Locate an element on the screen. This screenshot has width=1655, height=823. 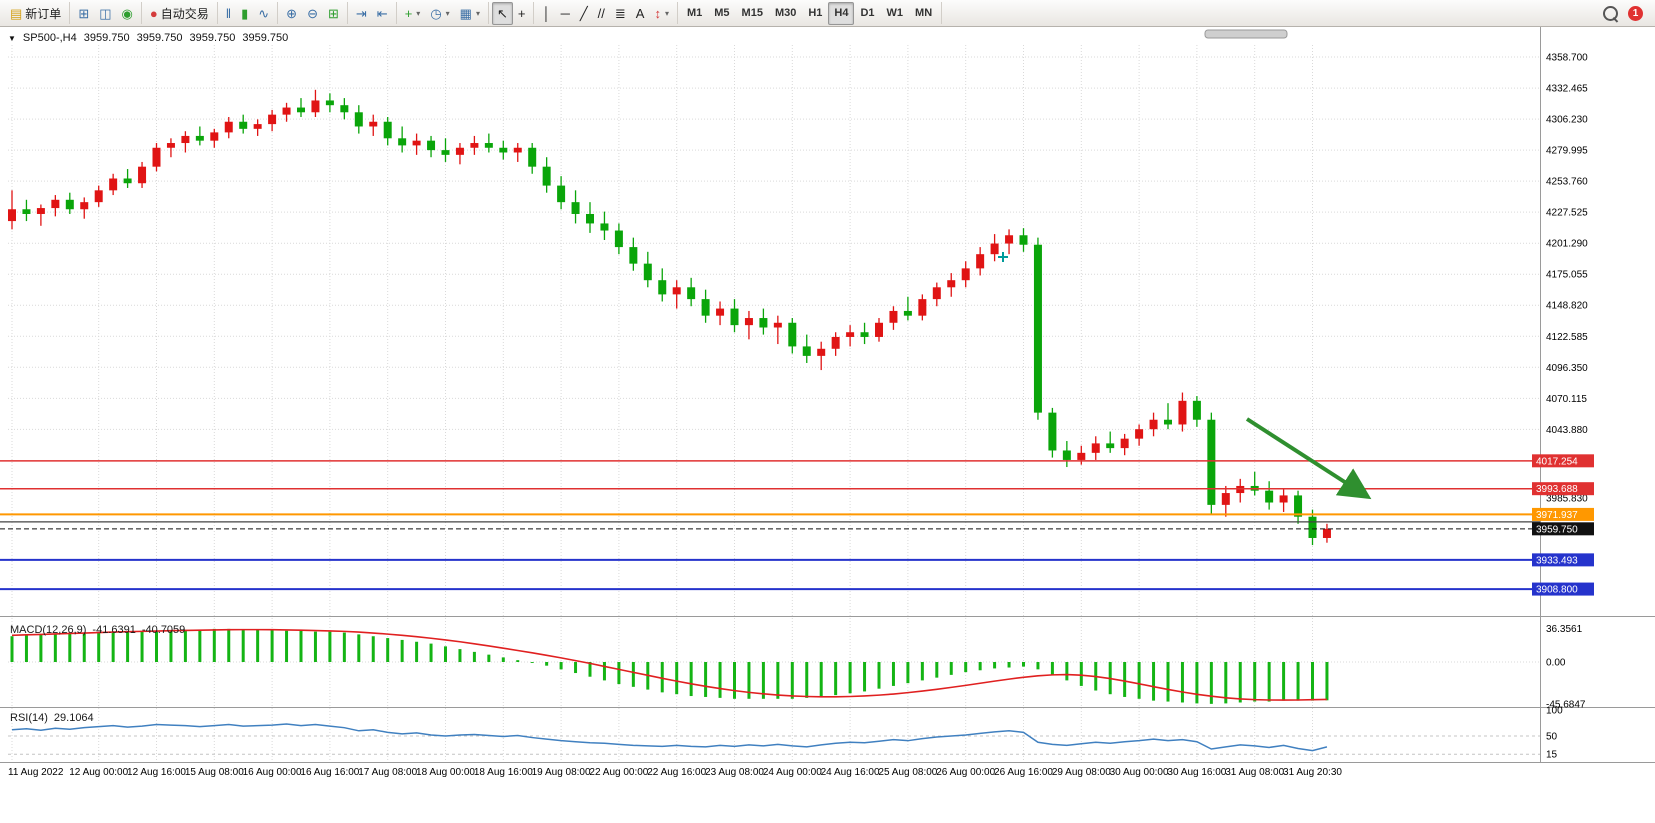
timeframe-m1: M1 is located at coordinates (694, 13).